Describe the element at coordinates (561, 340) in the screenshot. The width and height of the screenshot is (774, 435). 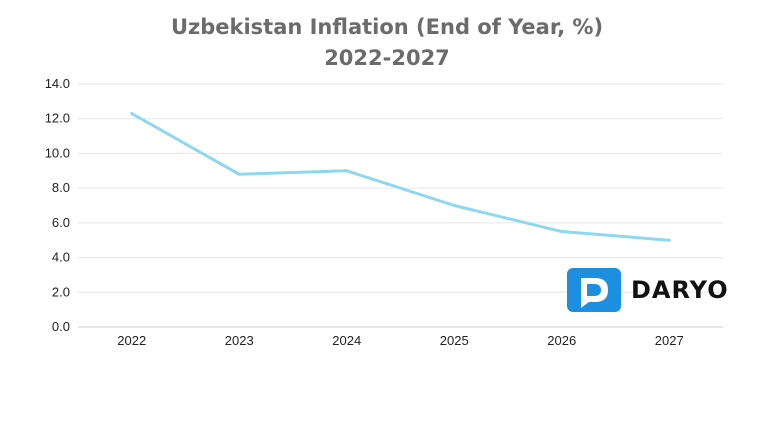
I see `x-tick-label: 2026` at that location.